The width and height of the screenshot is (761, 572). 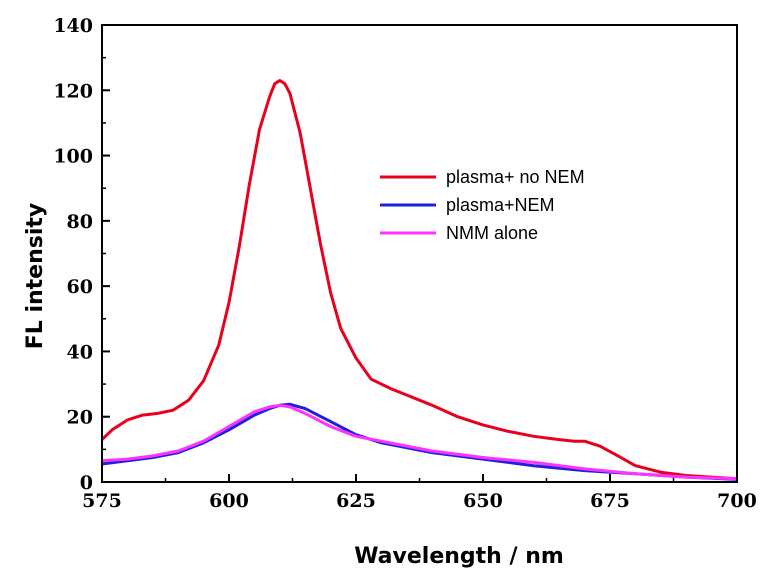 What do you see at coordinates (86, 483) in the screenshot?
I see `y-tick-label: 0` at bounding box center [86, 483].